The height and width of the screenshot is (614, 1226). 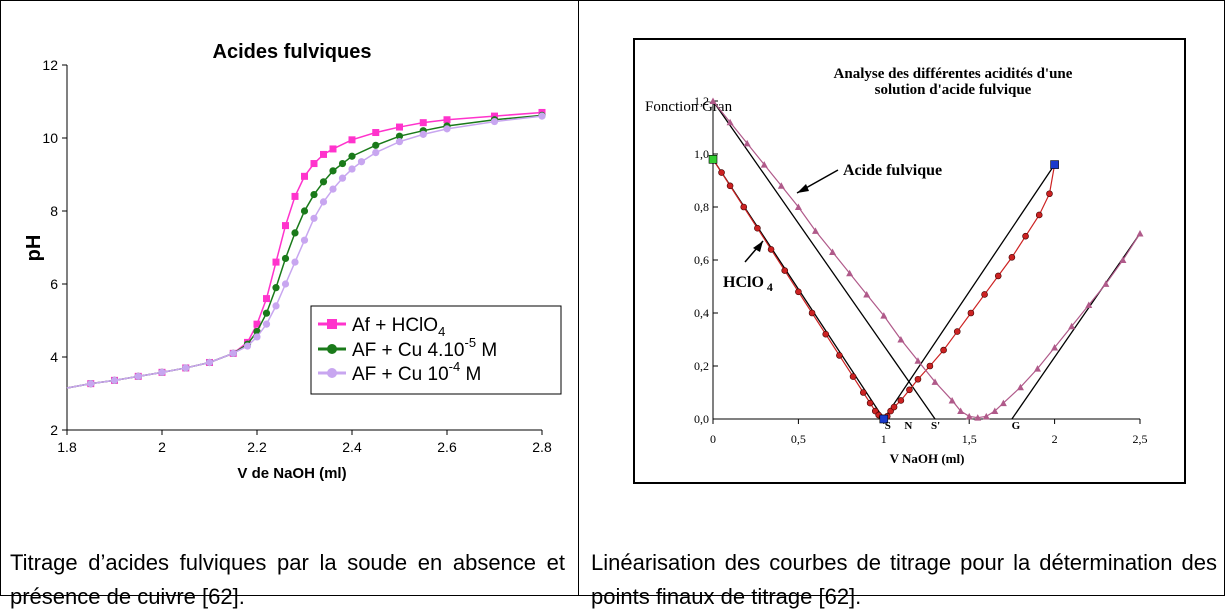 I want to click on panel-divider, so click(x=578, y=298).